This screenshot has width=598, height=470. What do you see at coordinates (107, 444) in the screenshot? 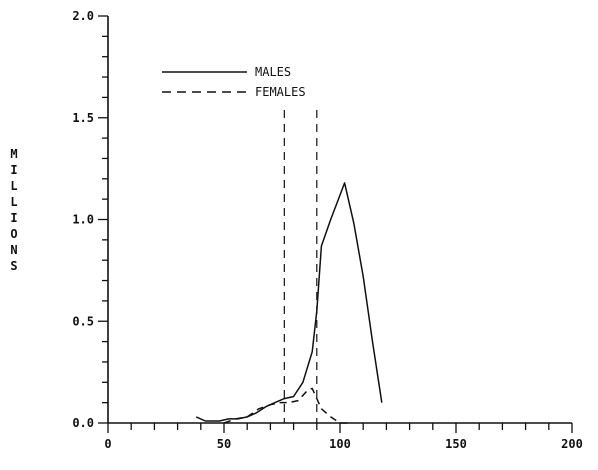
I see `x-tick-label: 0` at bounding box center [107, 444].